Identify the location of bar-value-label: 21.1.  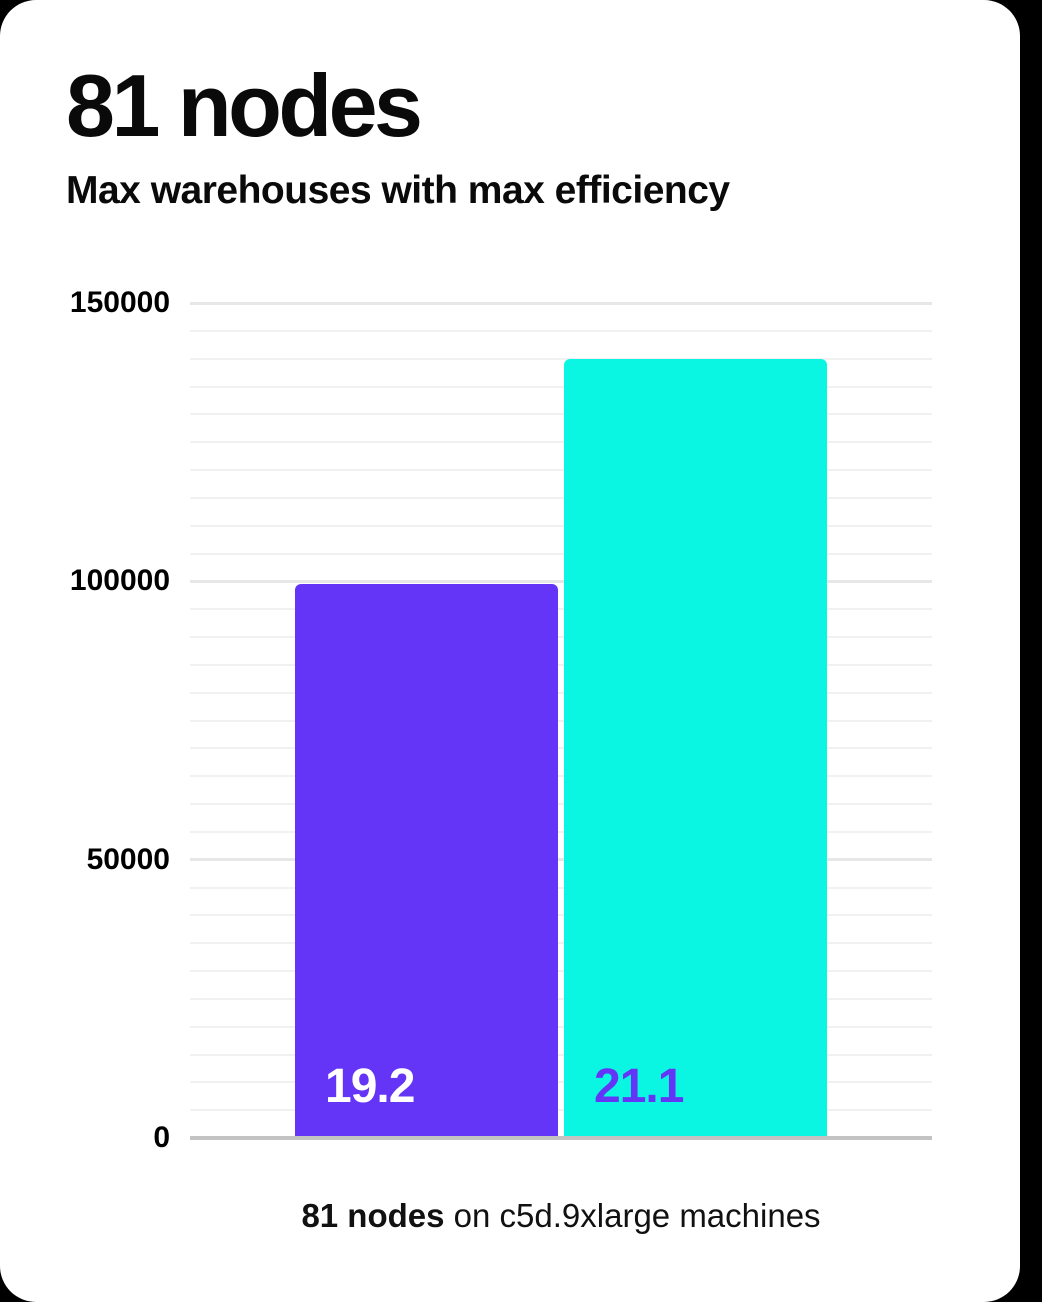
(639, 1086).